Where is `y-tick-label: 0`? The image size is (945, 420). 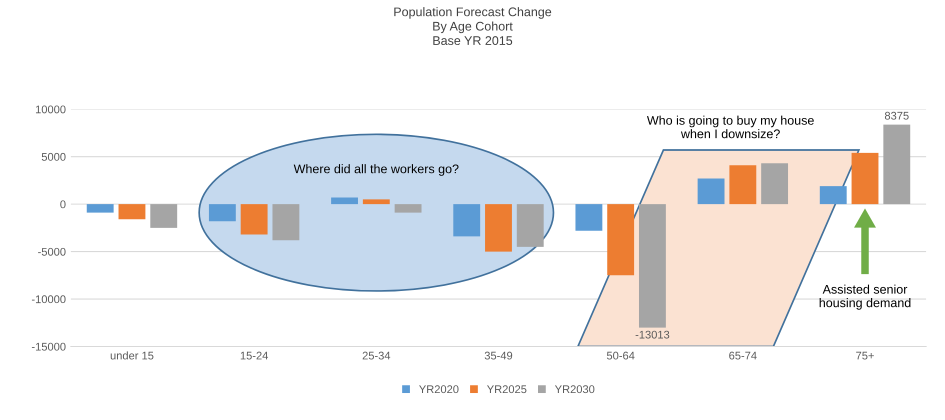 y-tick-label: 0 is located at coordinates (63, 204).